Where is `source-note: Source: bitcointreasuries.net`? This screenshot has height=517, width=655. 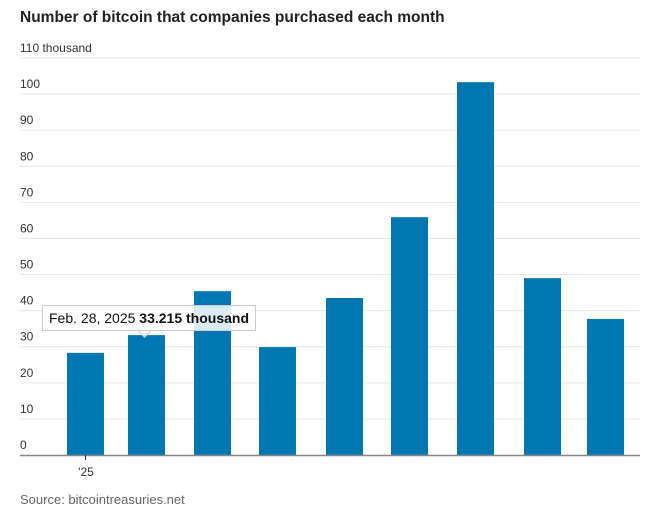 source-note: Source: bitcointreasuries.net is located at coordinates (102, 499).